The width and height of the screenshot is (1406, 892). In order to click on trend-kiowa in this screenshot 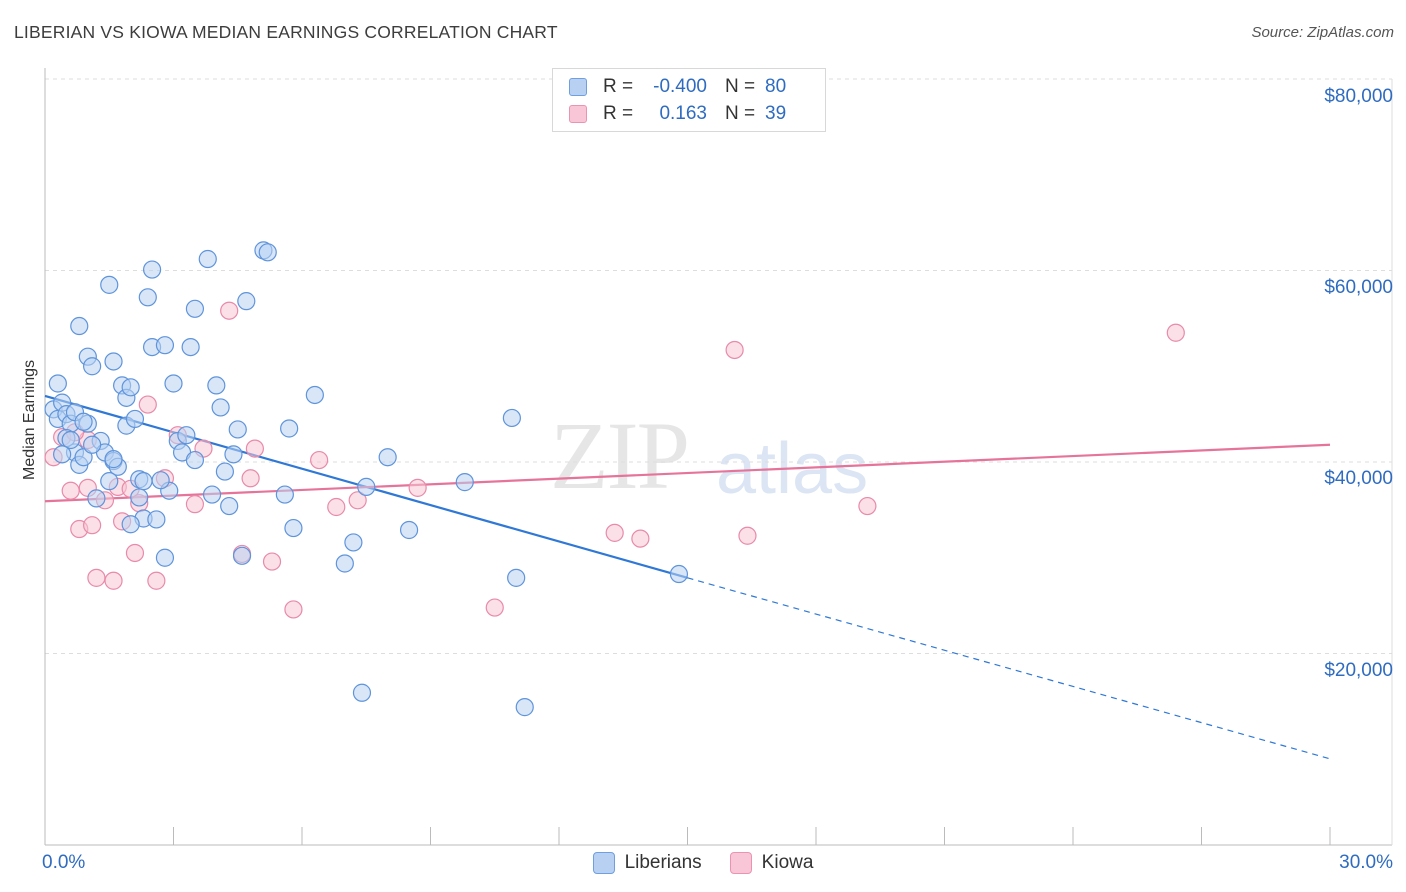, I will do `click(687, 473)`.